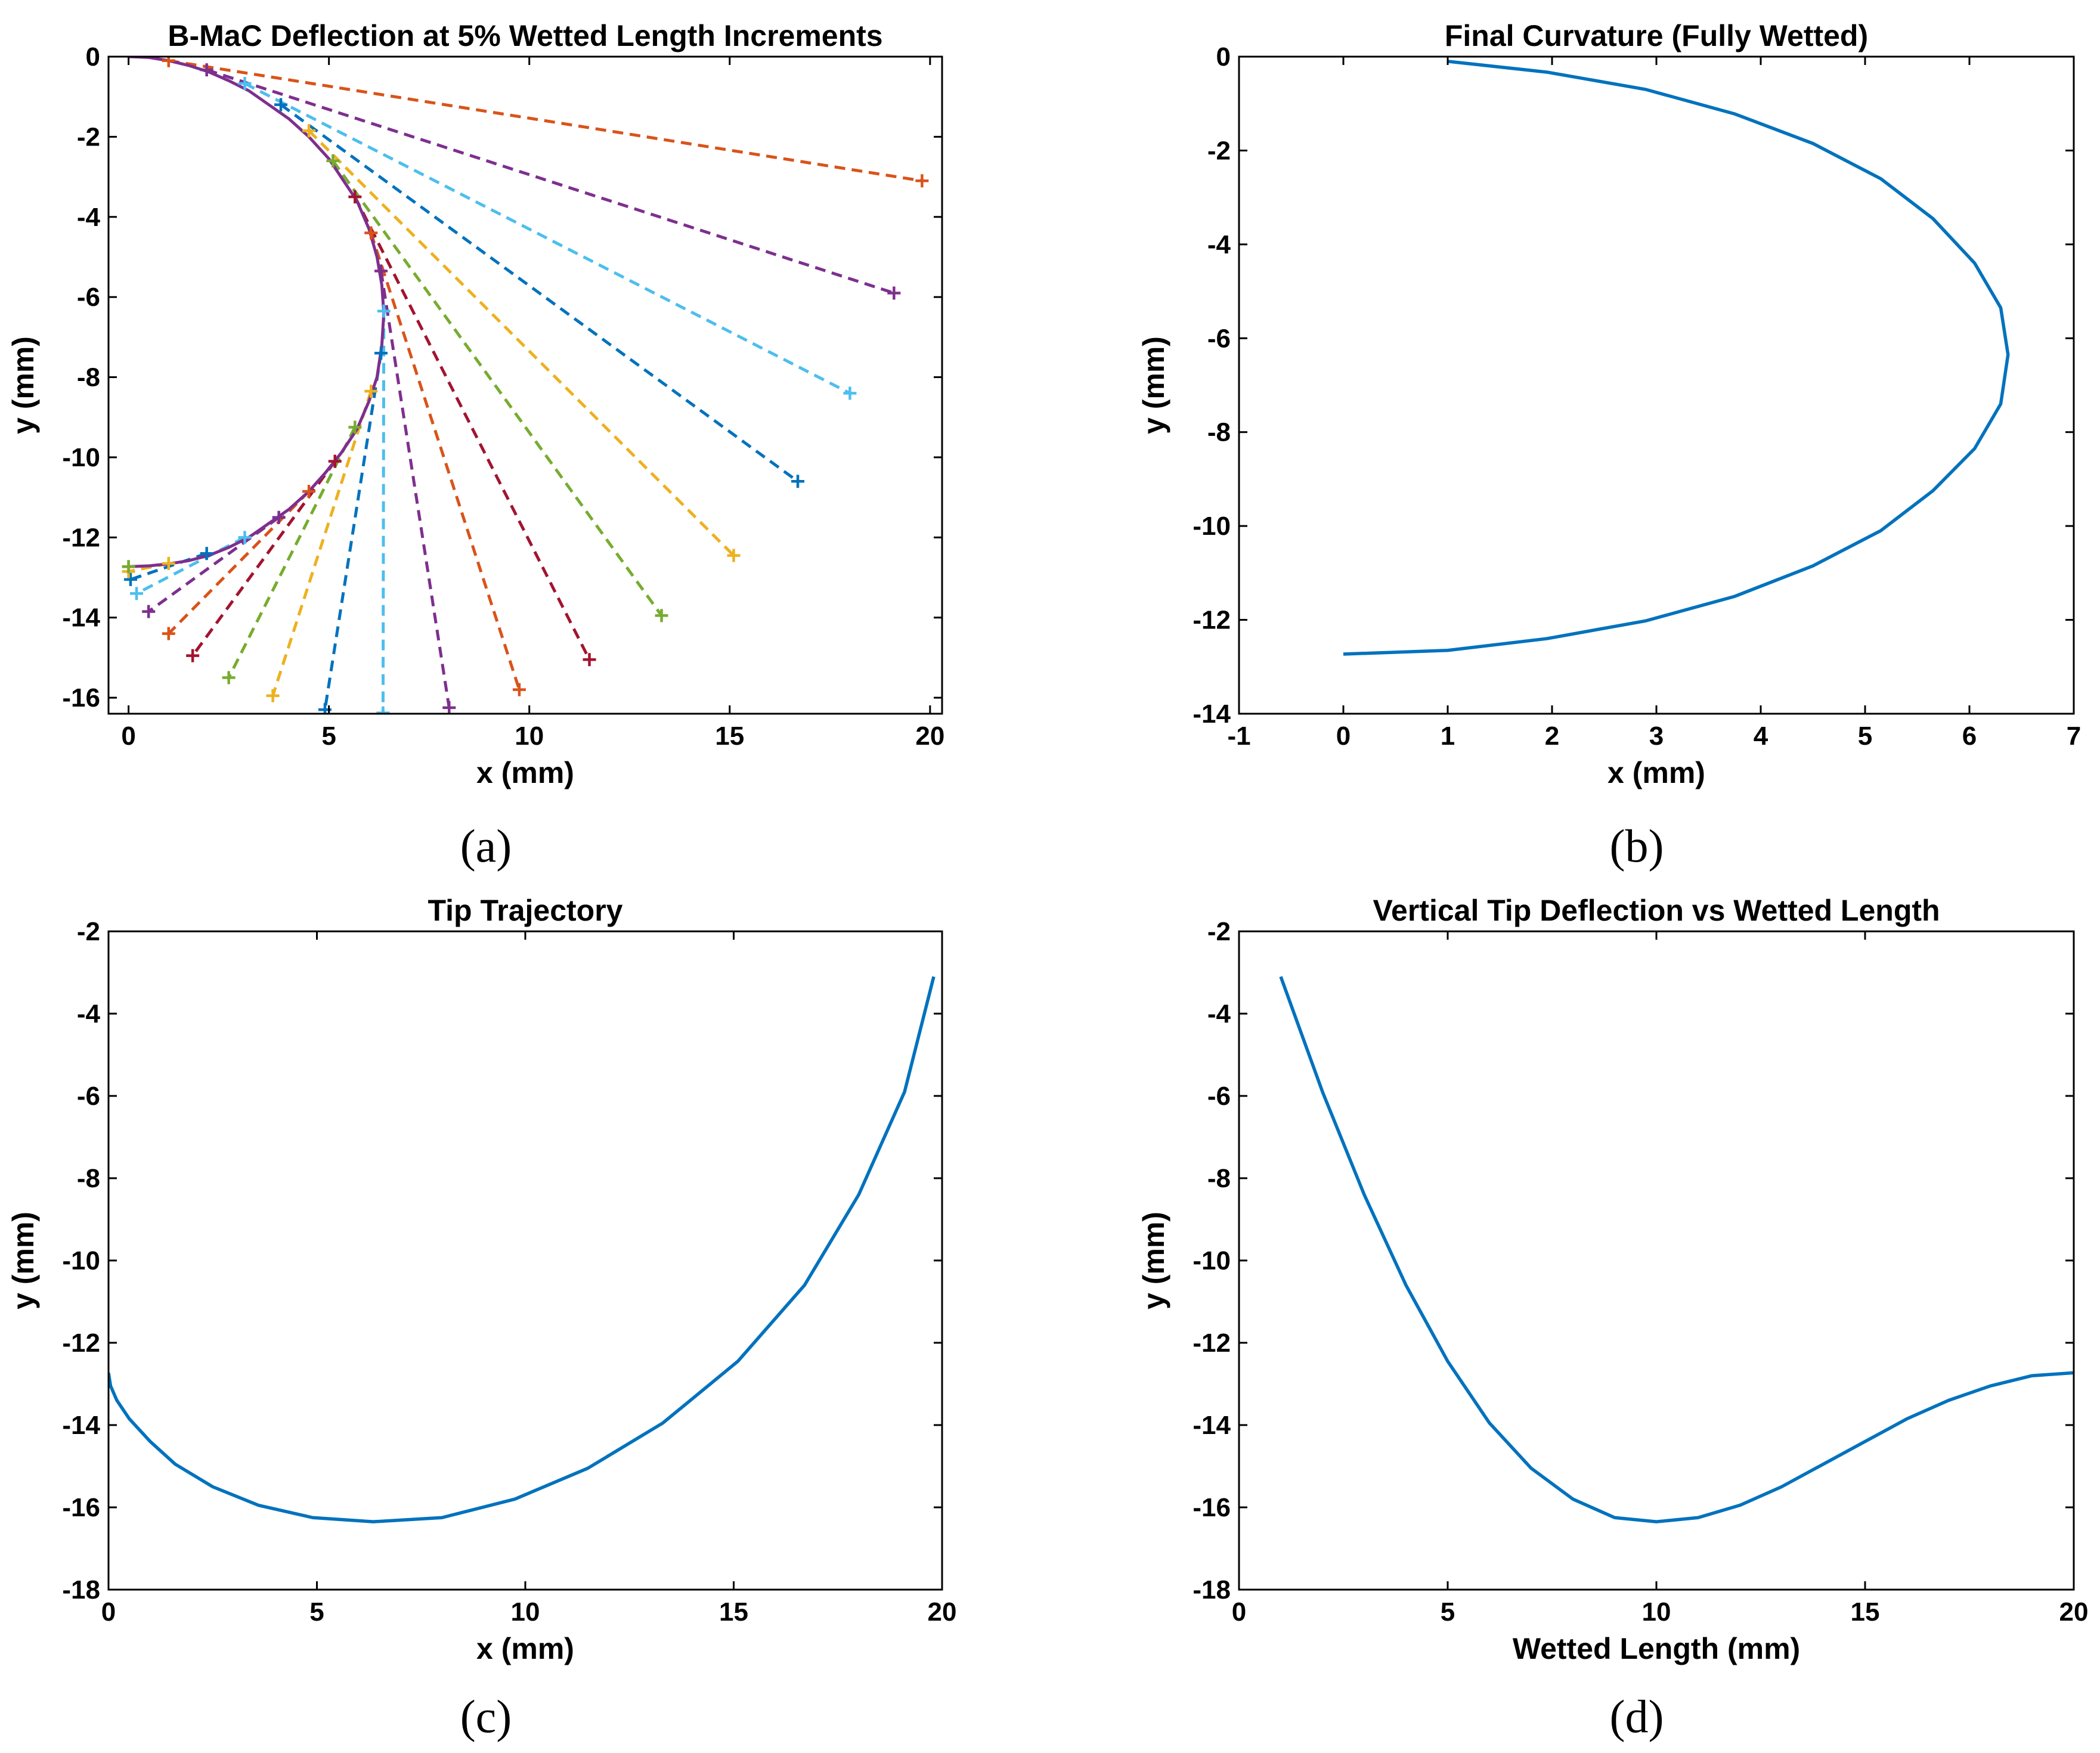  What do you see at coordinates (486, 1716) in the screenshot?
I see `panel-label-c: (c)` at bounding box center [486, 1716].